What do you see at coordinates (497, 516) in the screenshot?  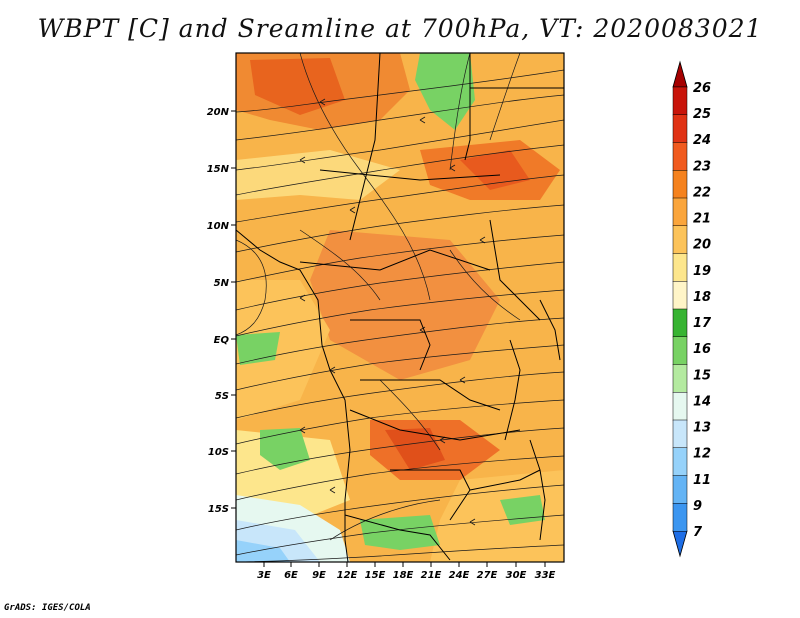 I see `field-mild-se` at bounding box center [497, 516].